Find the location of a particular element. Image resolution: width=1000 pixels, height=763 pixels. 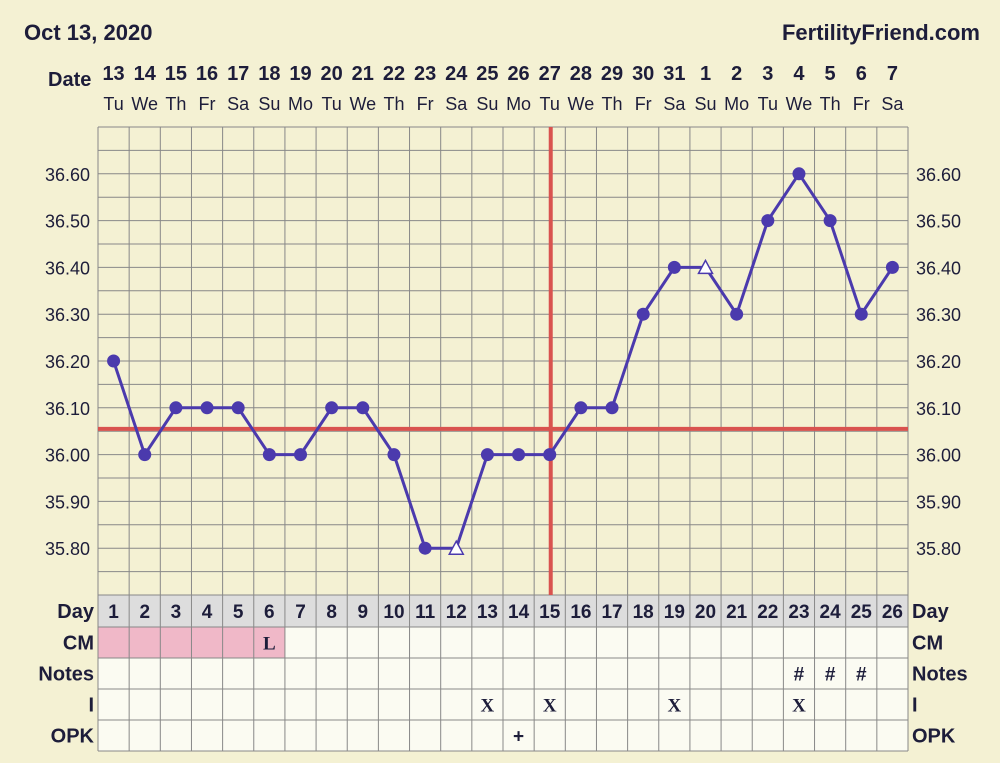

date-number: 28 is located at coordinates (581, 74).